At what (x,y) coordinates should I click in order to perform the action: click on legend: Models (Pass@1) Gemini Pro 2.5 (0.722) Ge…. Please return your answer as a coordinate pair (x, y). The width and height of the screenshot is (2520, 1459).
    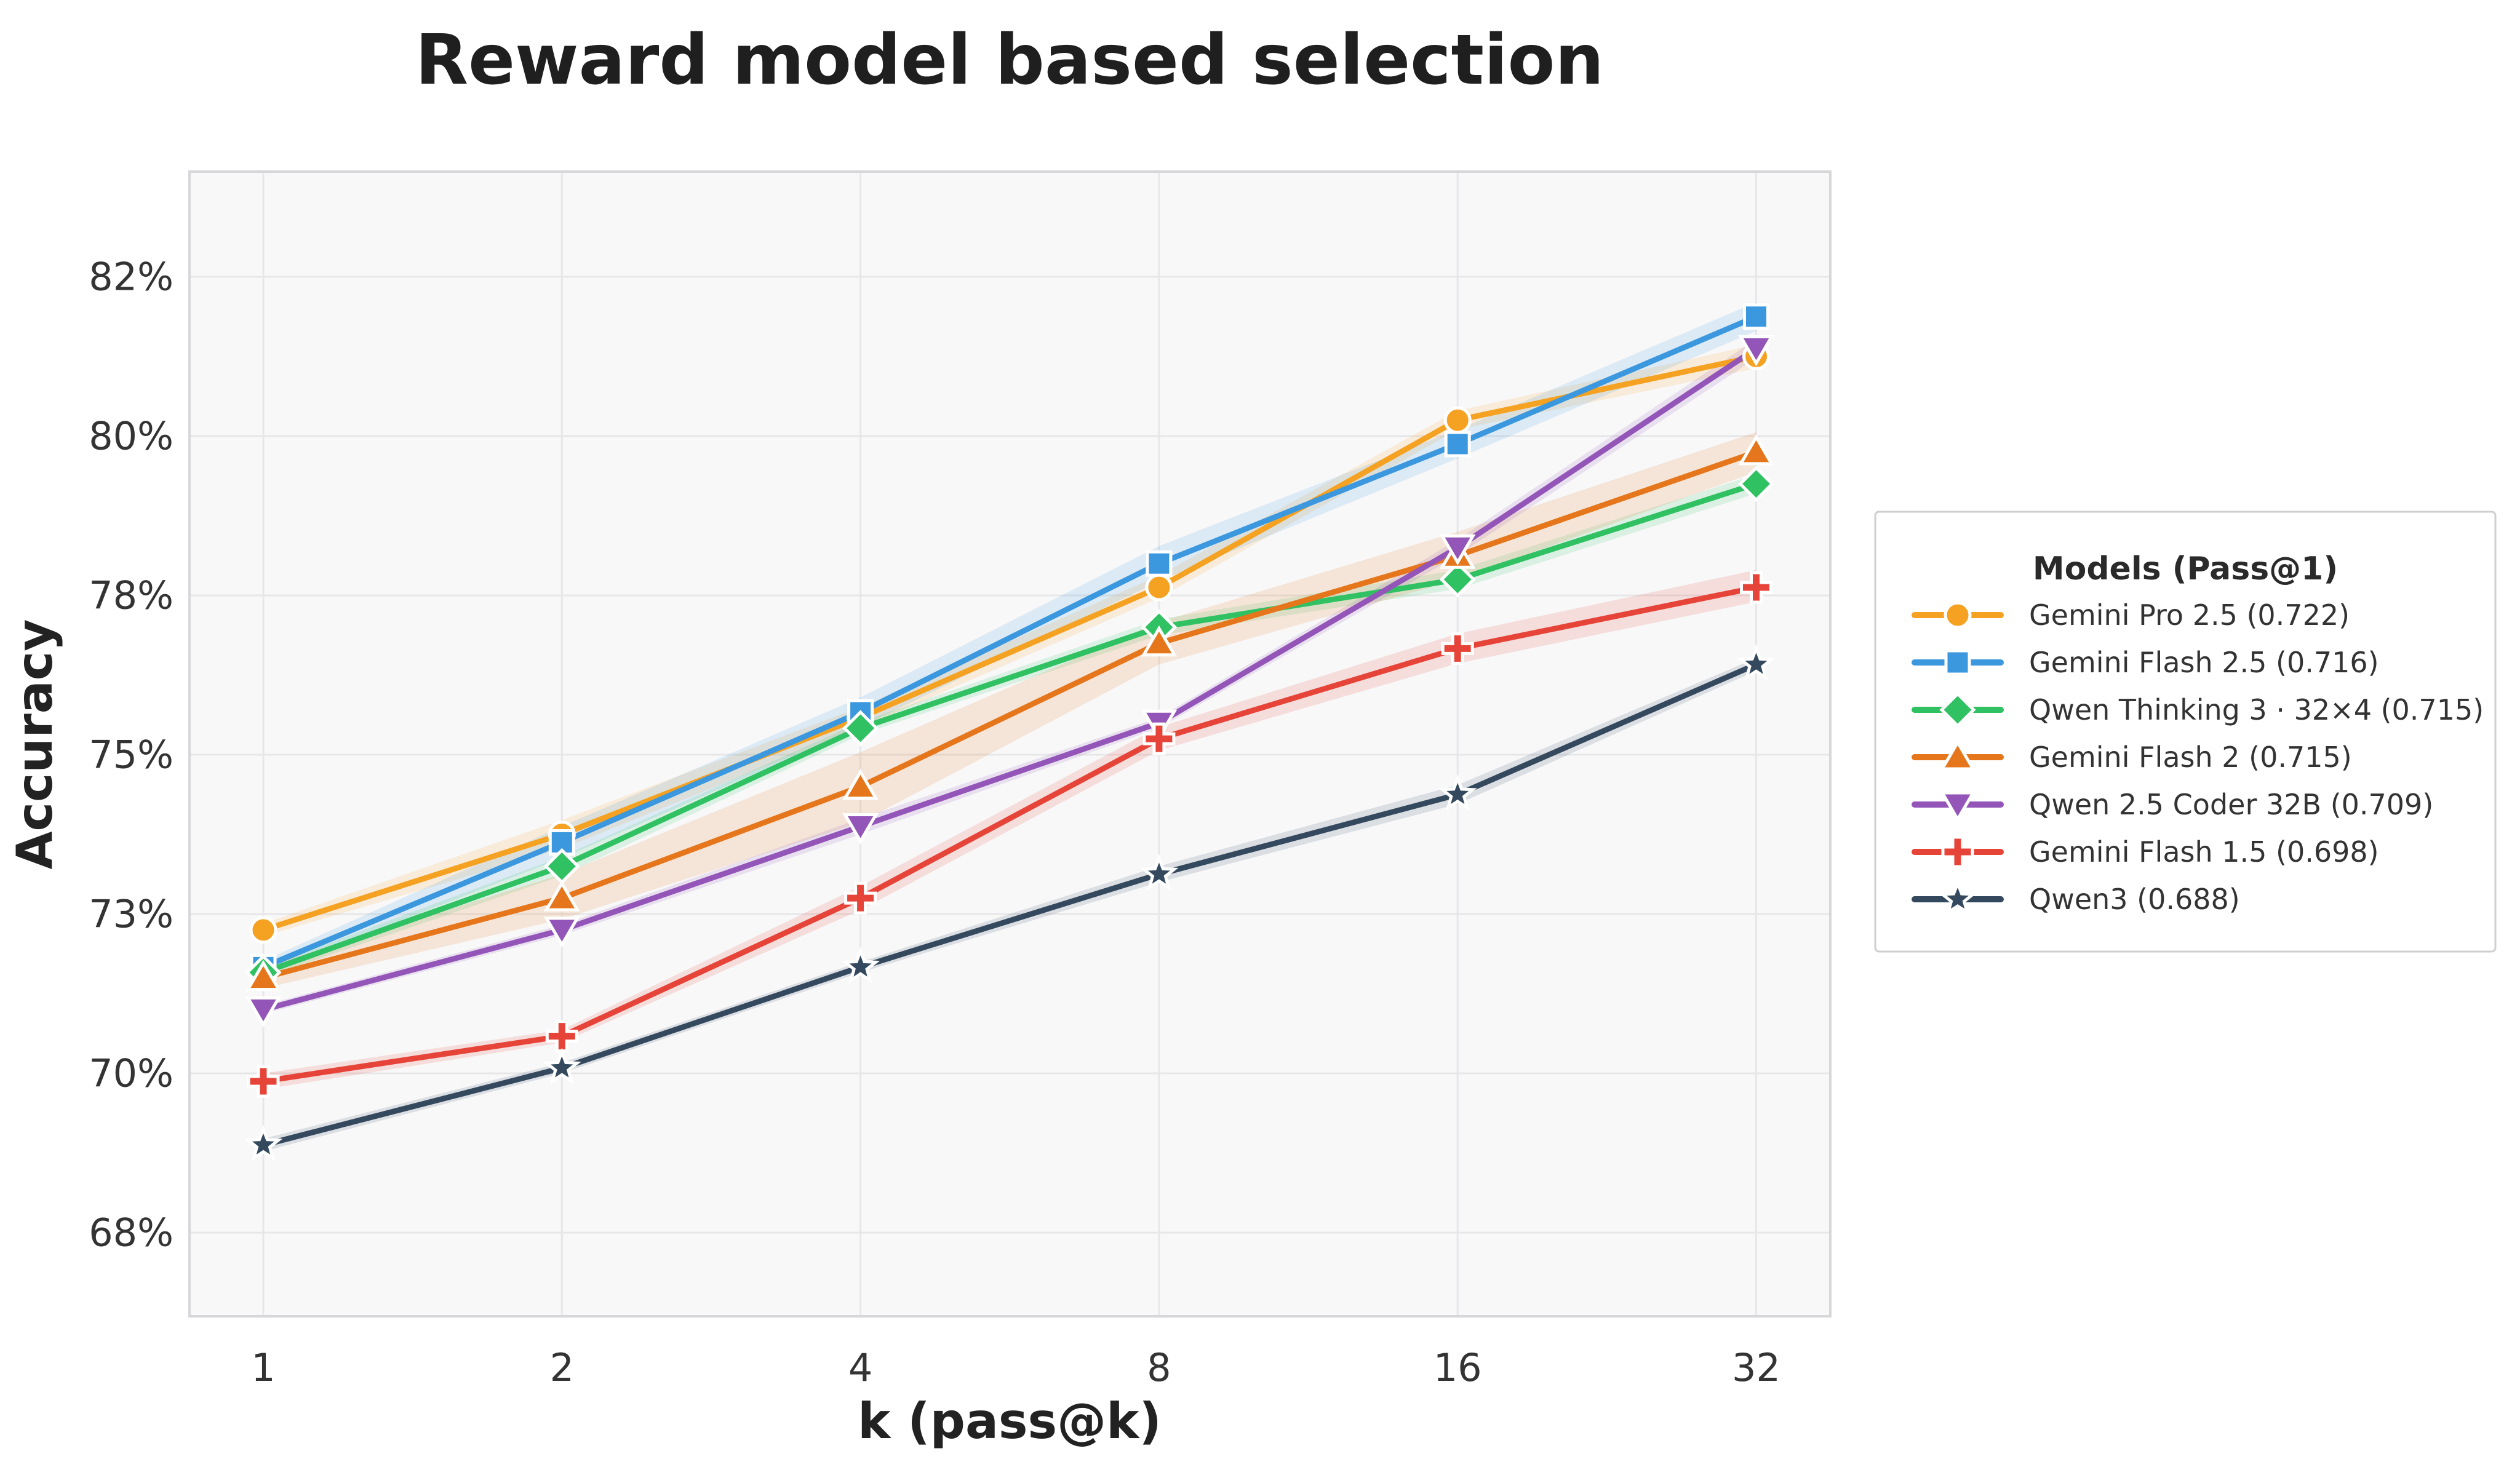
    Looking at the image, I should click on (2185, 732).